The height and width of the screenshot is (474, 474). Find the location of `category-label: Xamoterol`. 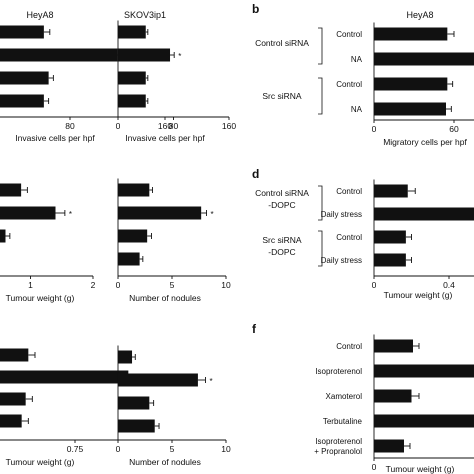

category-label: Xamoterol is located at coordinates (344, 396).